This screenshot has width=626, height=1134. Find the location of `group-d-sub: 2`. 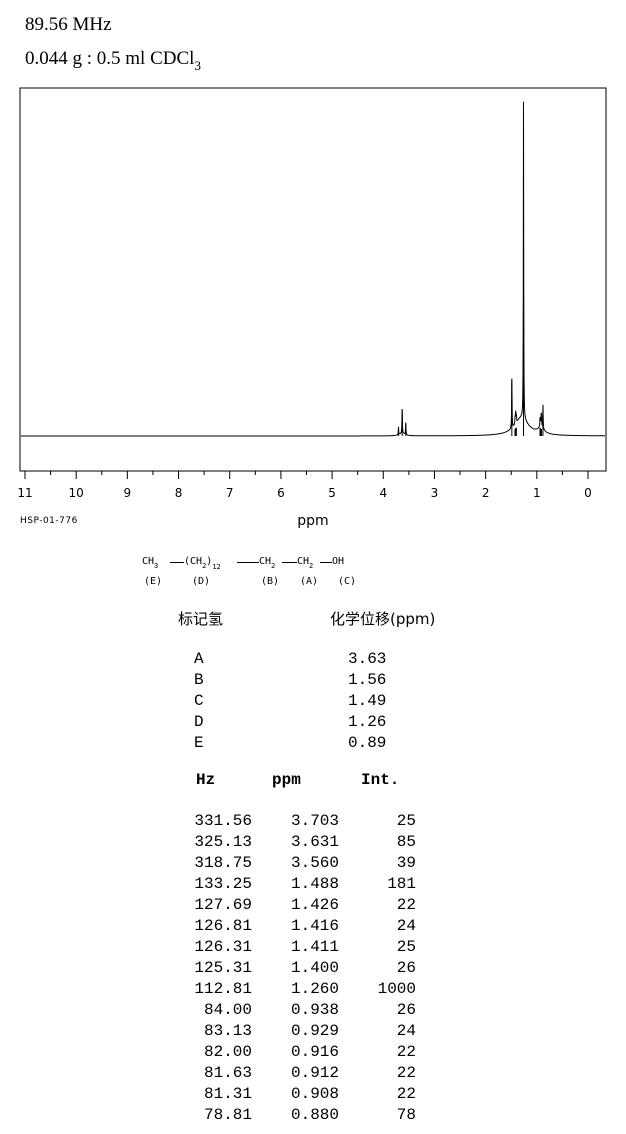

group-d-sub: 2 is located at coordinates (204, 566).